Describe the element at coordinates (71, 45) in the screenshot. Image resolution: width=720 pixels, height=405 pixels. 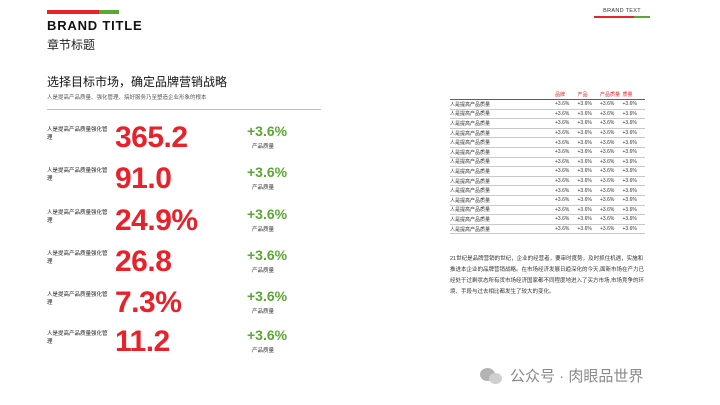
I see `chapter-title: 章节标题` at that location.